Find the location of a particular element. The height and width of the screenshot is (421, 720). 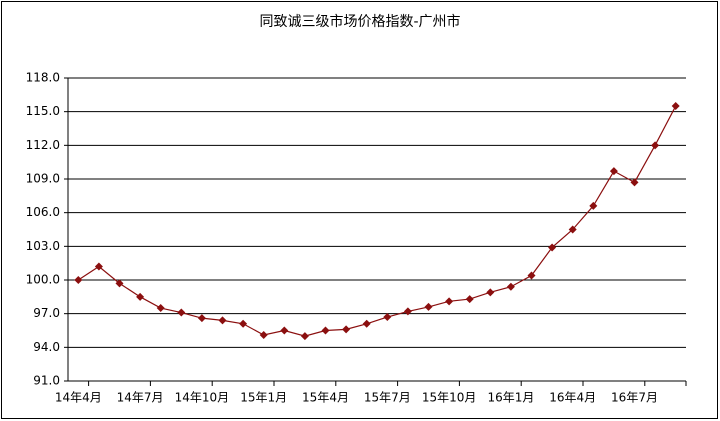

x-tick-label: 15年1月 is located at coordinates (263, 398).